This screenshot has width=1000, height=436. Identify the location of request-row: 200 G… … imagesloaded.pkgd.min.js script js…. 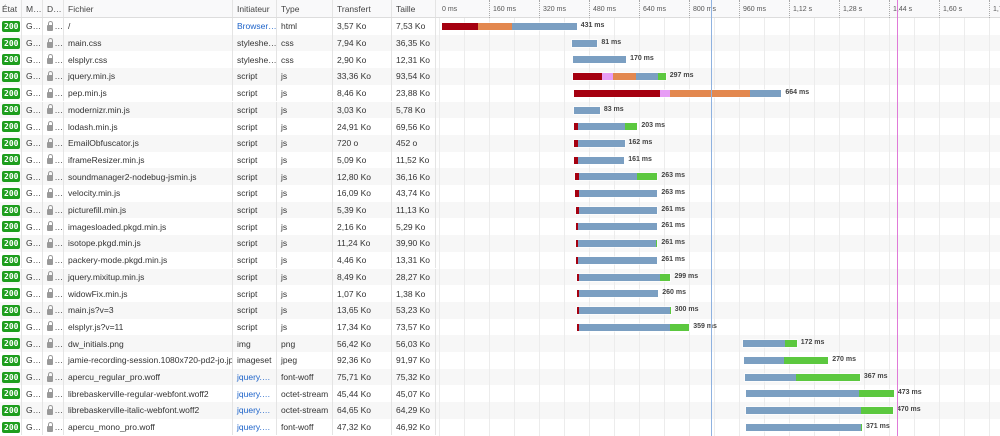
(500, 227).